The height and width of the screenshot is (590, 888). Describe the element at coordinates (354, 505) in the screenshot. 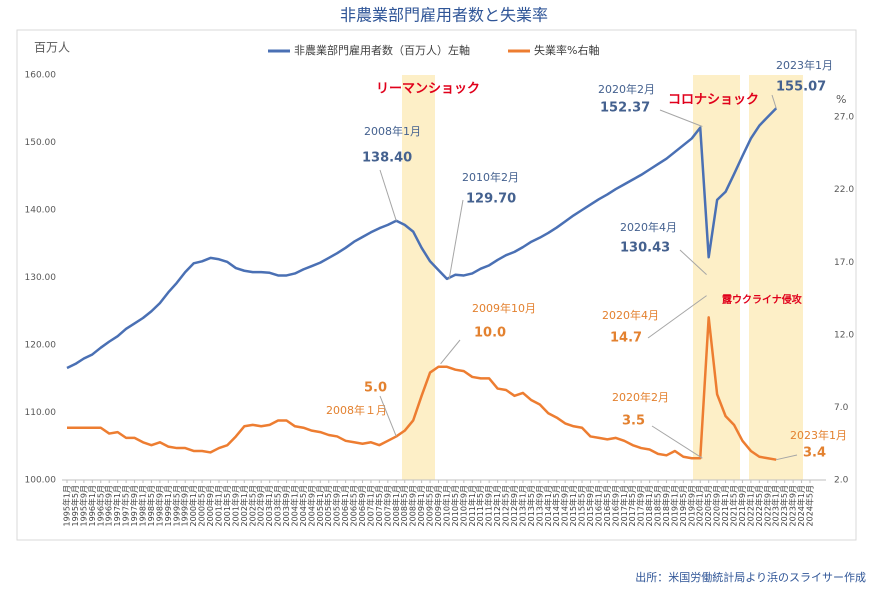

I see `x-tick-label: 2006年5月` at that location.